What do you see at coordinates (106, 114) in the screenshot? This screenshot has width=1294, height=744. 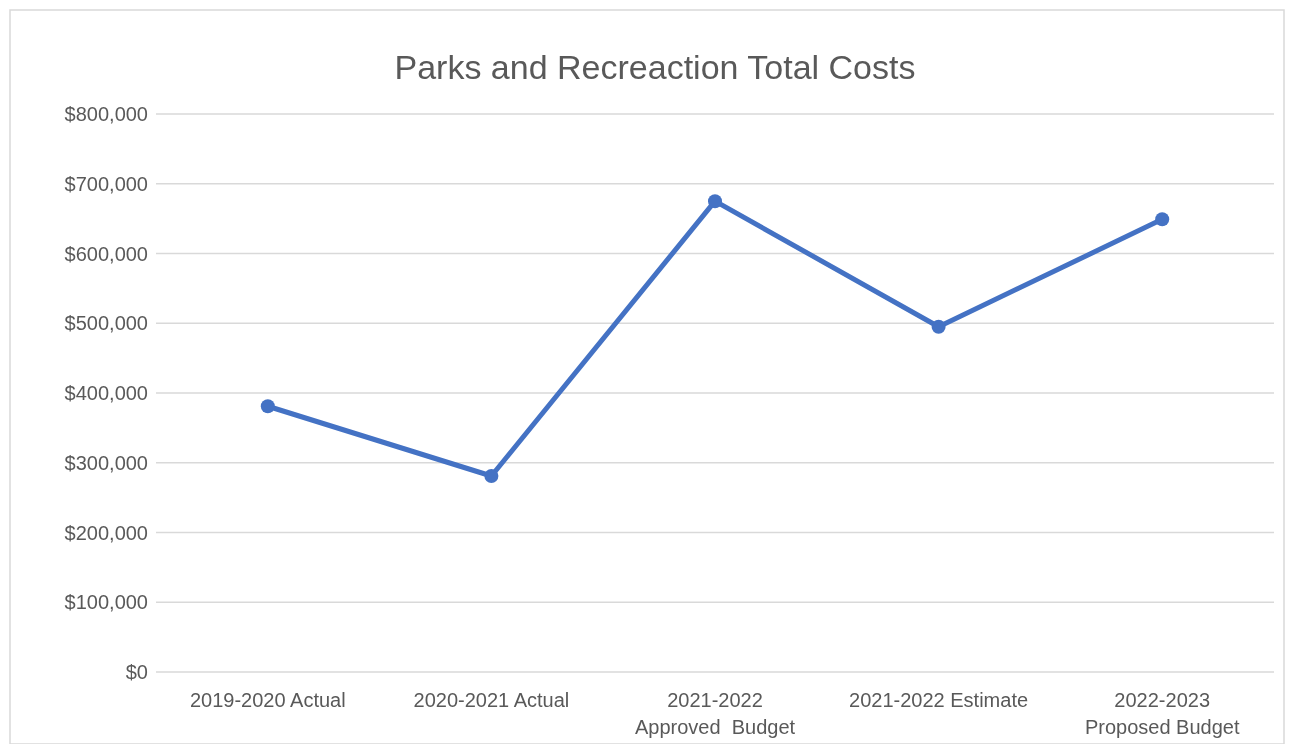 I see `y-tick-label: $800,000` at bounding box center [106, 114].